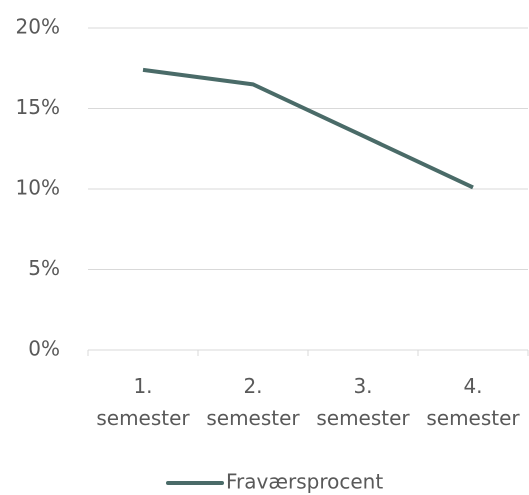  I want to click on legend-label: Fraværsprocent, so click(304, 482).